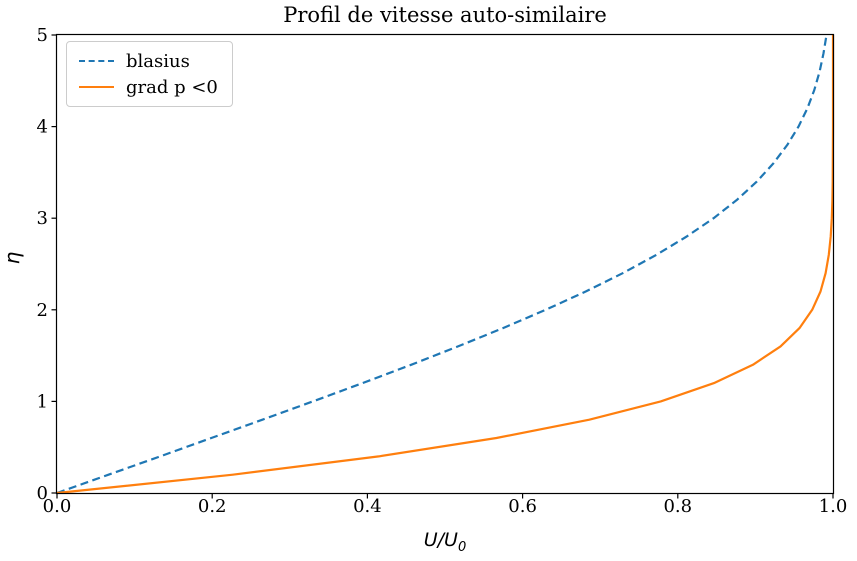 This screenshot has height=561, width=857. I want to click on x-axis-label-main: U/U, so click(440, 540).